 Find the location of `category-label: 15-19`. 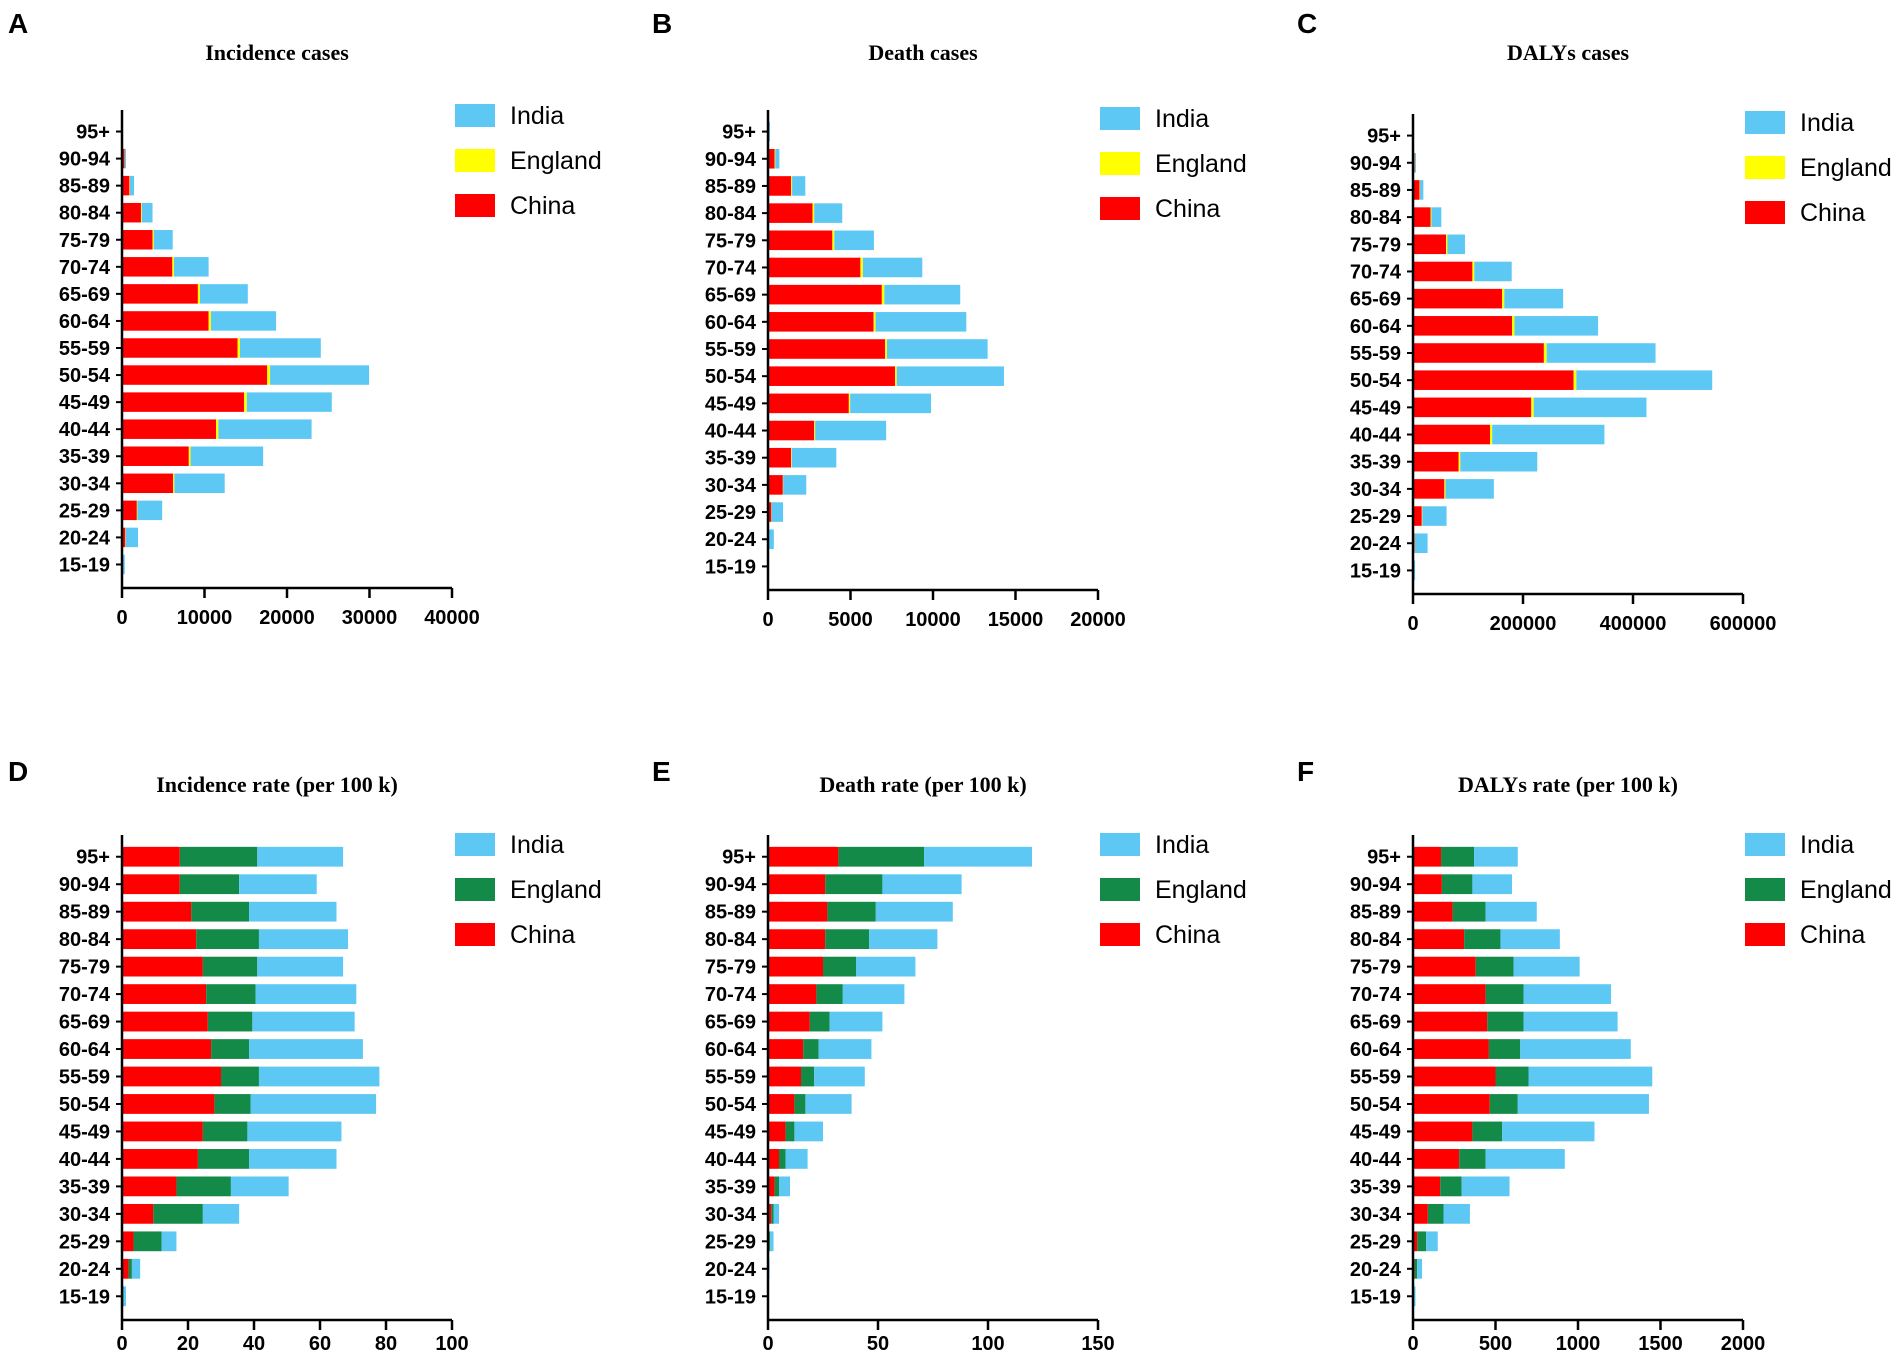

category-label: 15-19 is located at coordinates (1375, 1297).